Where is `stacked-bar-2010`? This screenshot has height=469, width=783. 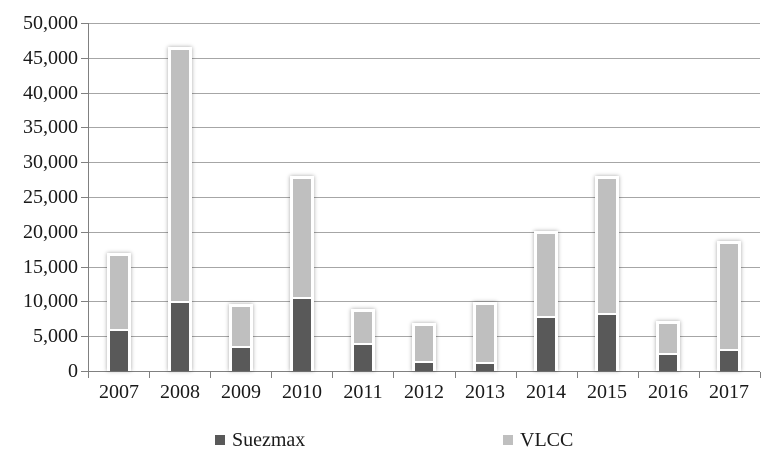 stacked-bar-2010 is located at coordinates (302, 273).